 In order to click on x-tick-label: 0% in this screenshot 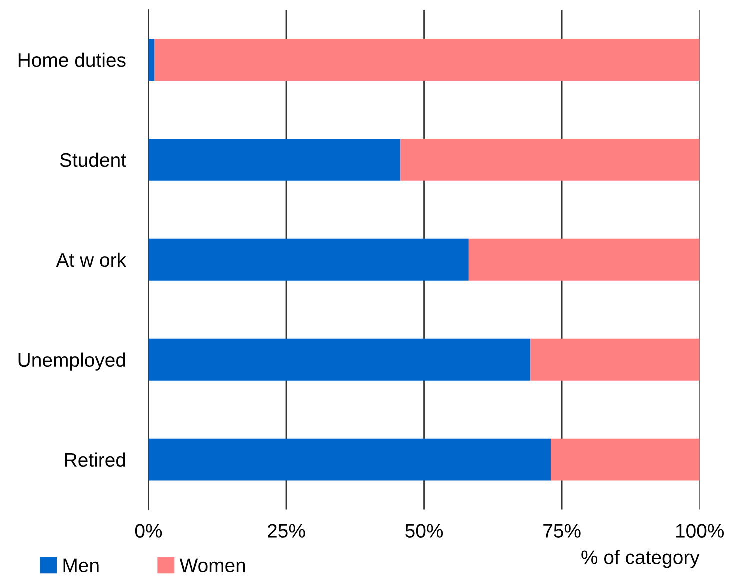, I will do `click(148, 531)`.